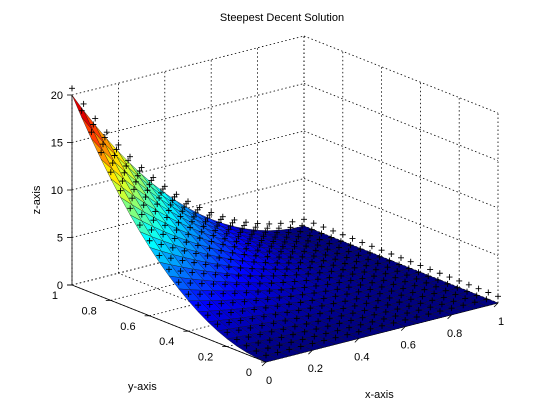  I want to click on z-tick-label: 0, so click(60, 286).